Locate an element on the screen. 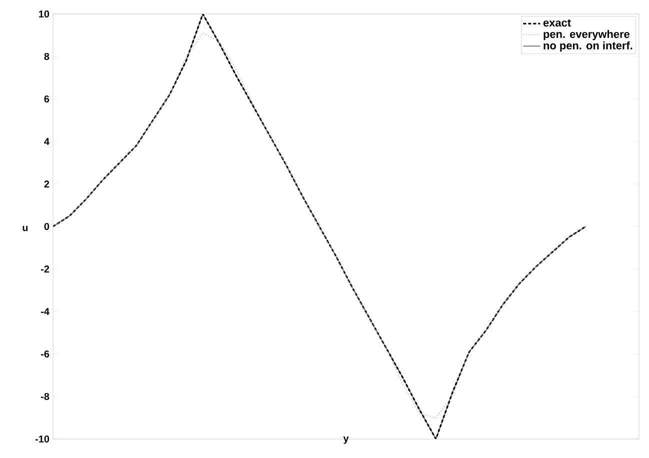 The width and height of the screenshot is (649, 458). legend-label: no pen. on interf. is located at coordinates (588, 46).